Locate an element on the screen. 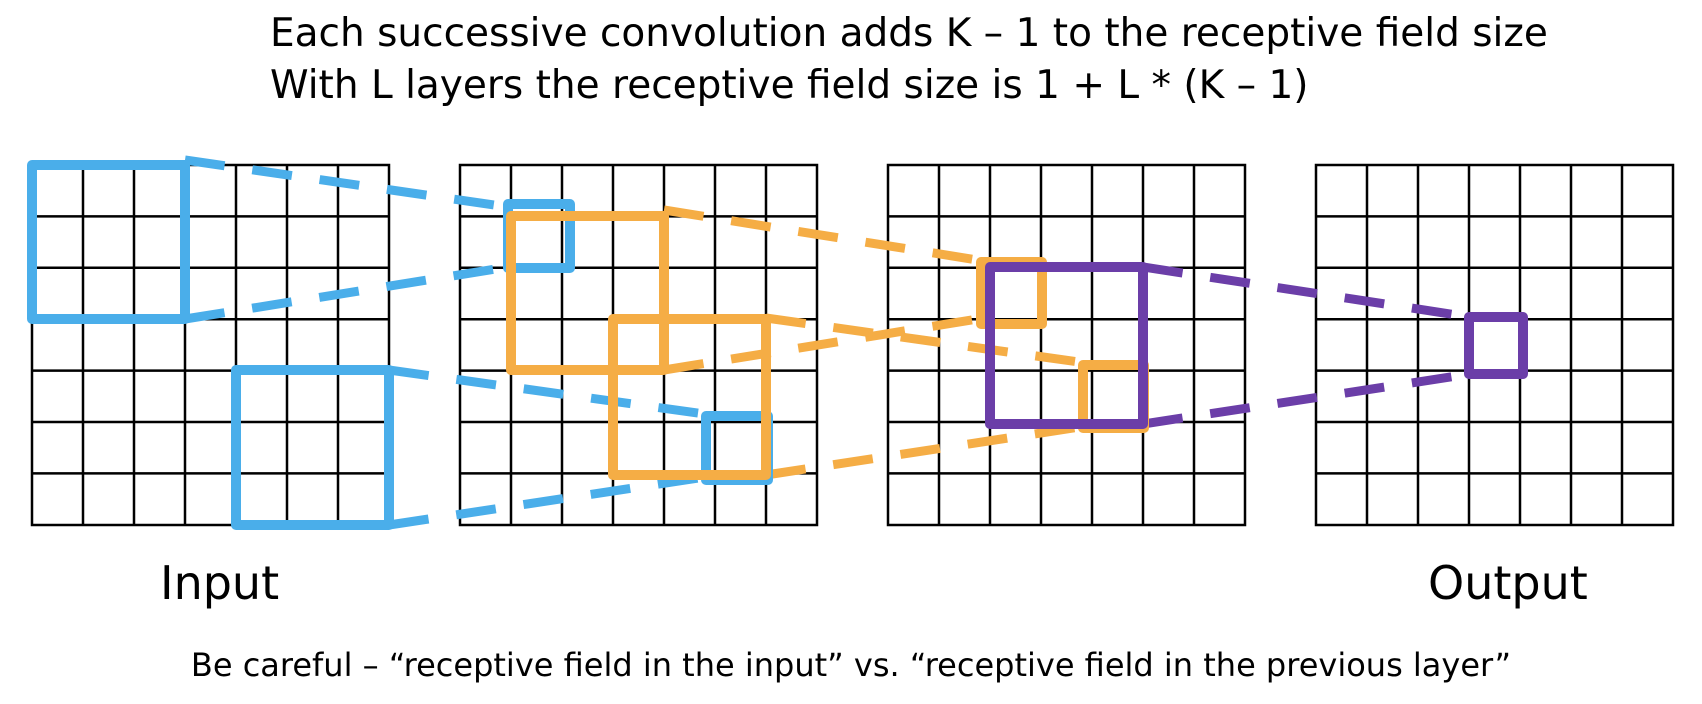 Image resolution: width=1702 pixels, height=704 pixels. output-label: Output is located at coordinates (1508, 583).